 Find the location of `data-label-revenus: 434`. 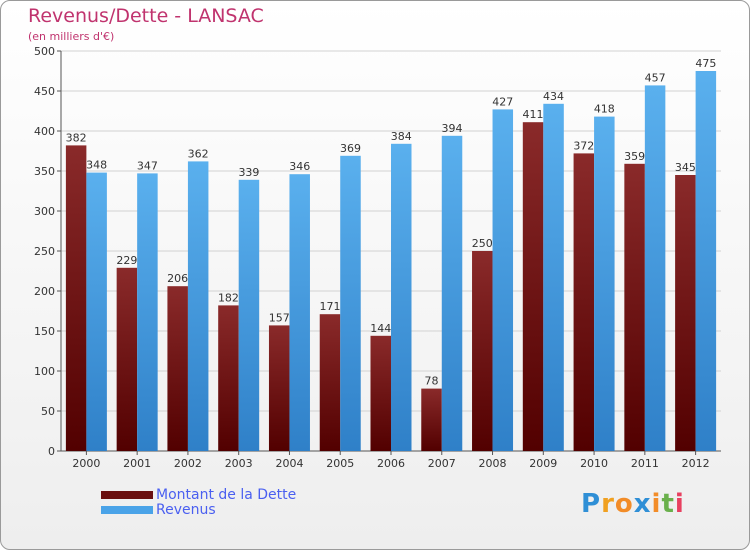

data-label-revenus: 434 is located at coordinates (553, 96).